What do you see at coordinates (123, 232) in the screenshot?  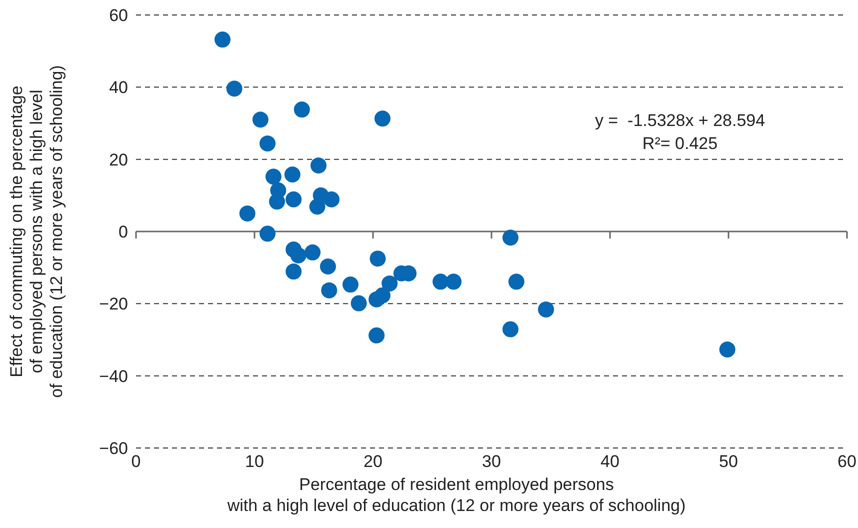 I see `y-tick-label: 0` at bounding box center [123, 232].